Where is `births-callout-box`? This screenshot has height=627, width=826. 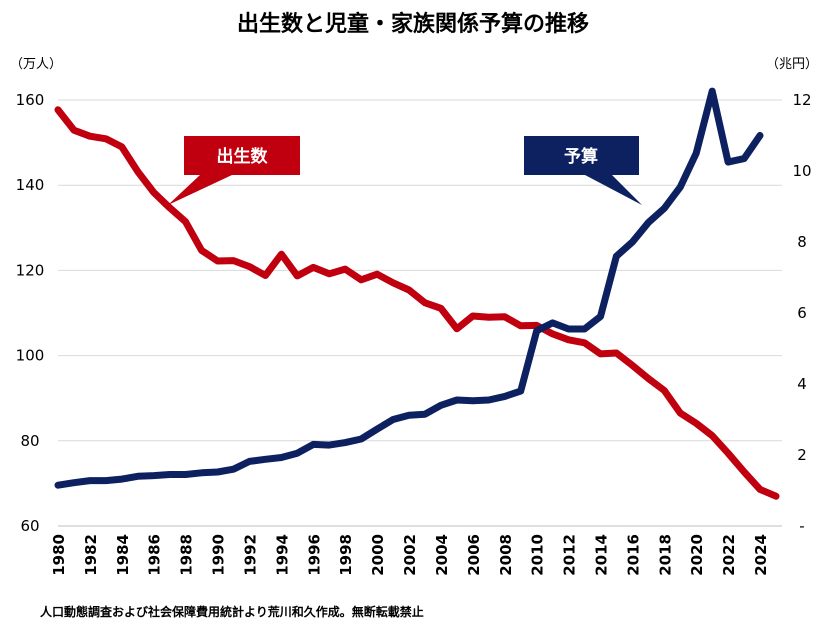 births-callout-box is located at coordinates (234, 170).